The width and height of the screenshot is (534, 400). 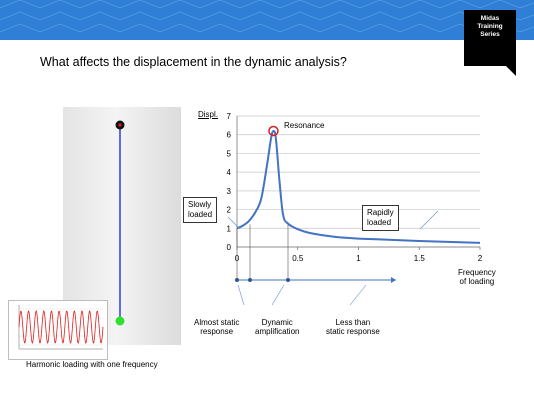 What do you see at coordinates (477, 272) in the screenshot?
I see `x-axis-label-line: Frequency` at bounding box center [477, 272].